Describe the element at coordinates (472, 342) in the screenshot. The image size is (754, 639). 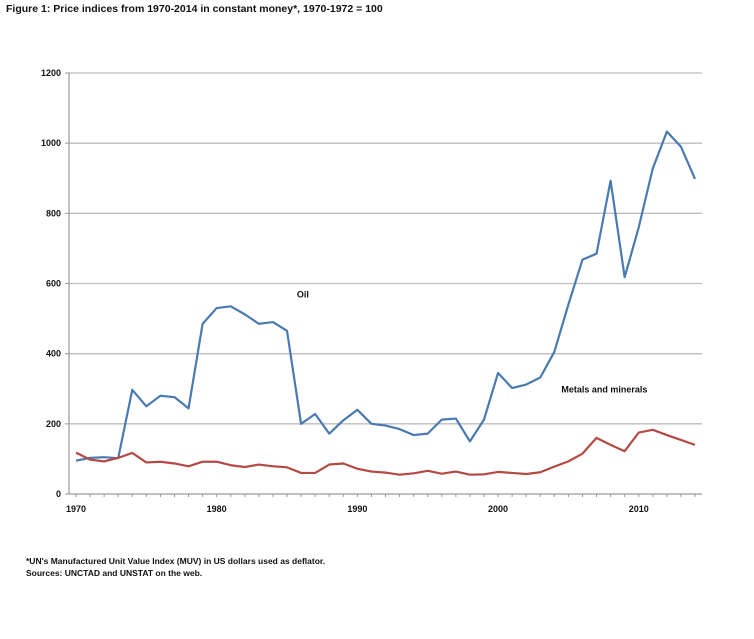
I see `annotations: Oil Metals and minerals` at that location.